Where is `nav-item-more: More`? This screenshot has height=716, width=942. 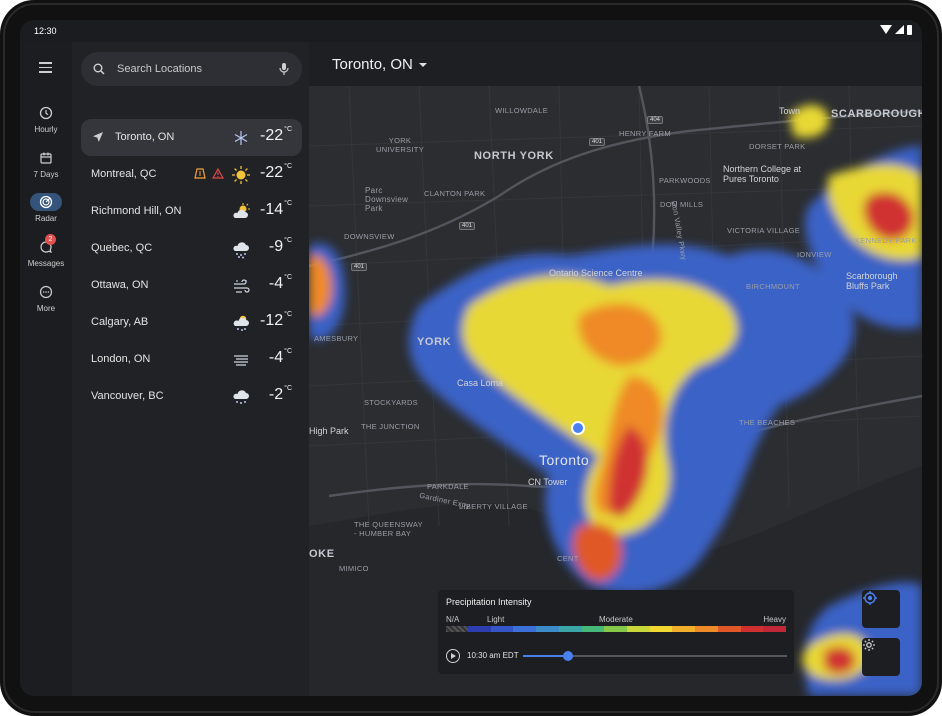 nav-item-more: More is located at coordinates (46, 298).